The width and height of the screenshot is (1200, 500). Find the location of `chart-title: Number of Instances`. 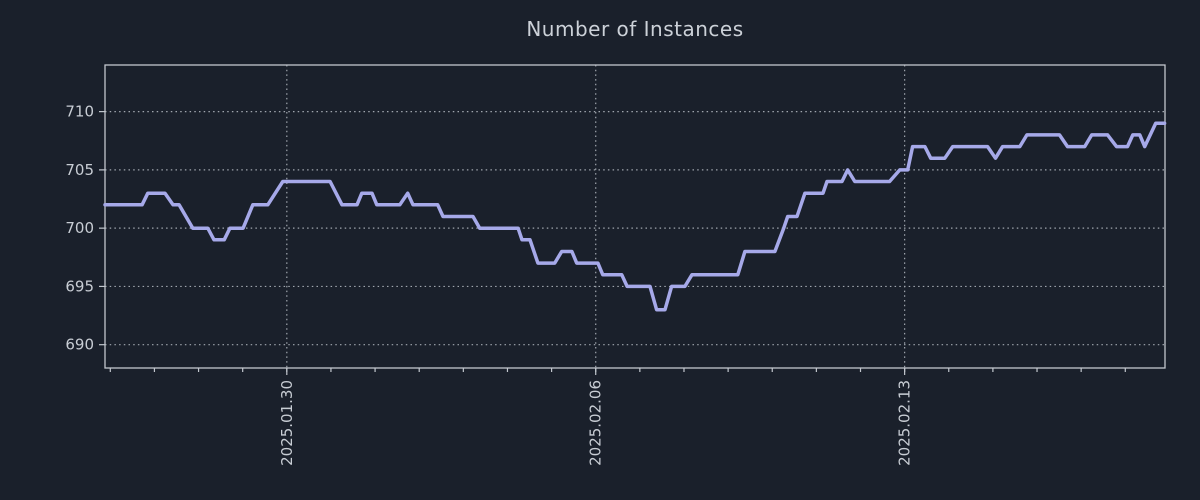

chart-title: Number of Instances is located at coordinates (635, 29).